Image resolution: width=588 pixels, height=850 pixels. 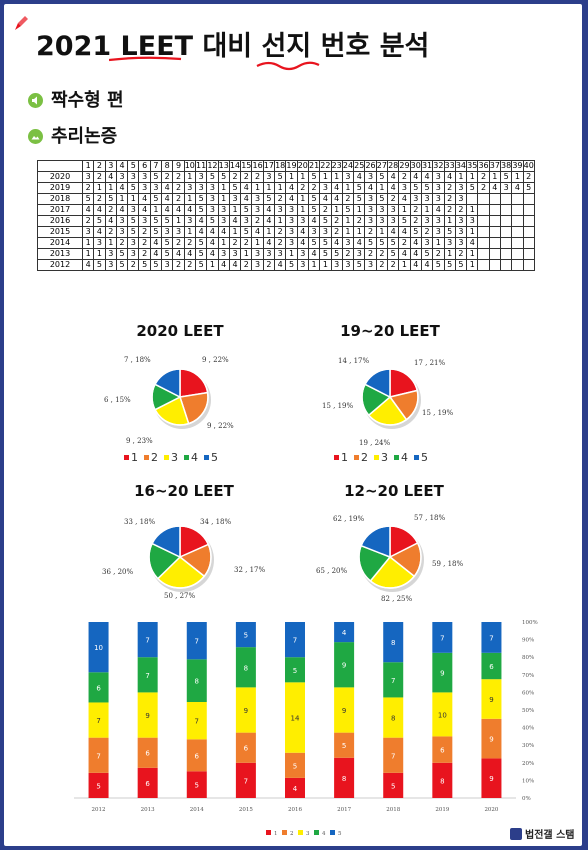 What do you see at coordinates (246, 810) in the screenshot?
I see `x-tick-label: 2015` at bounding box center [246, 810].